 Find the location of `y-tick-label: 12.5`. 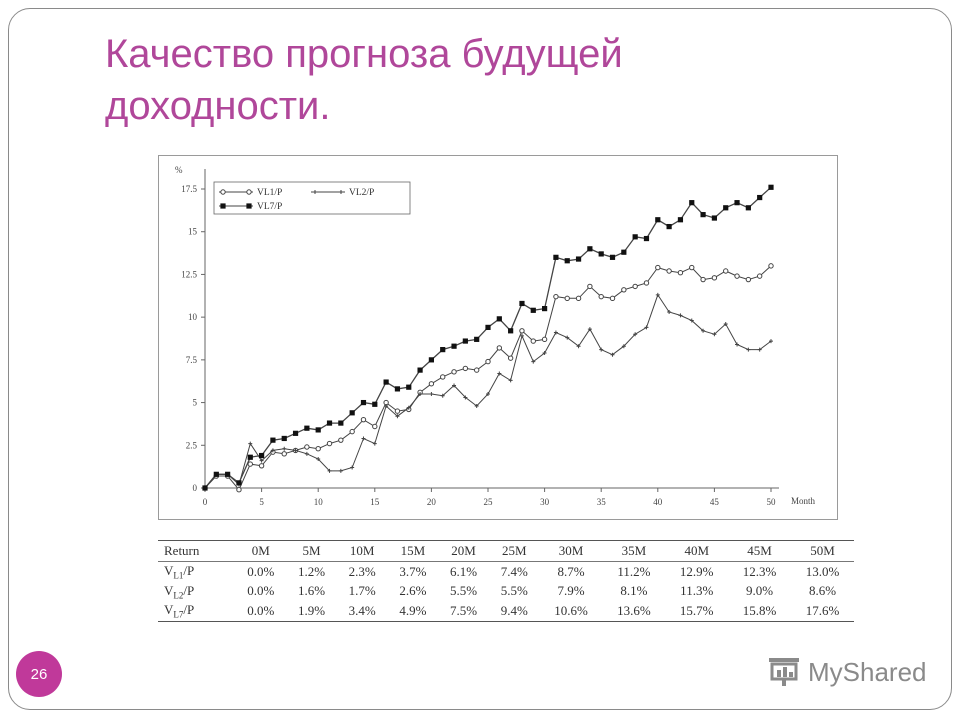

y-tick-label: 12.5 is located at coordinates (189, 274).